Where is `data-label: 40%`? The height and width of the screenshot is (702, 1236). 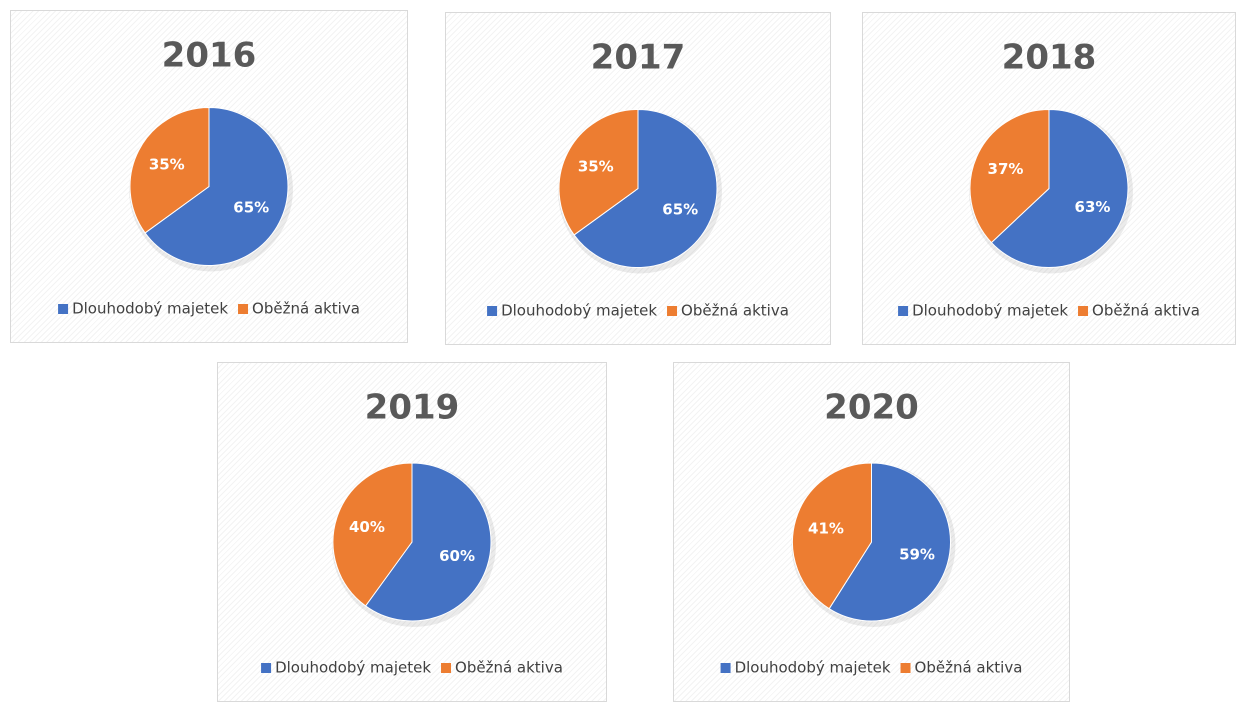 data-label: 40% is located at coordinates (367, 527).